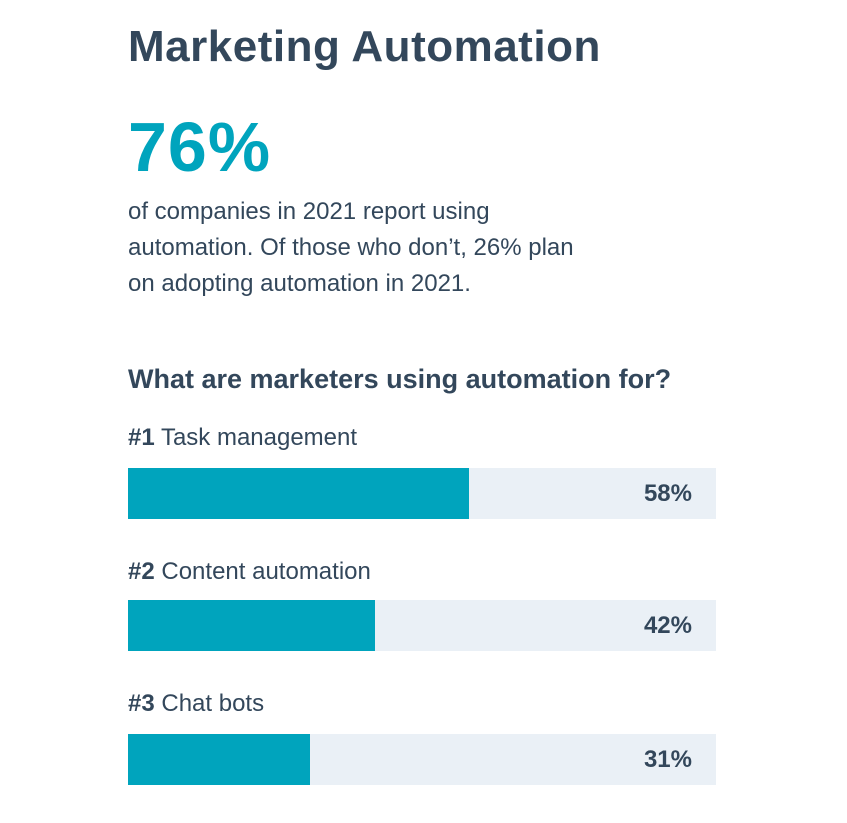 This screenshot has width=847, height=823. I want to click on section-heading: What are marketers using automation for?, so click(400, 379).